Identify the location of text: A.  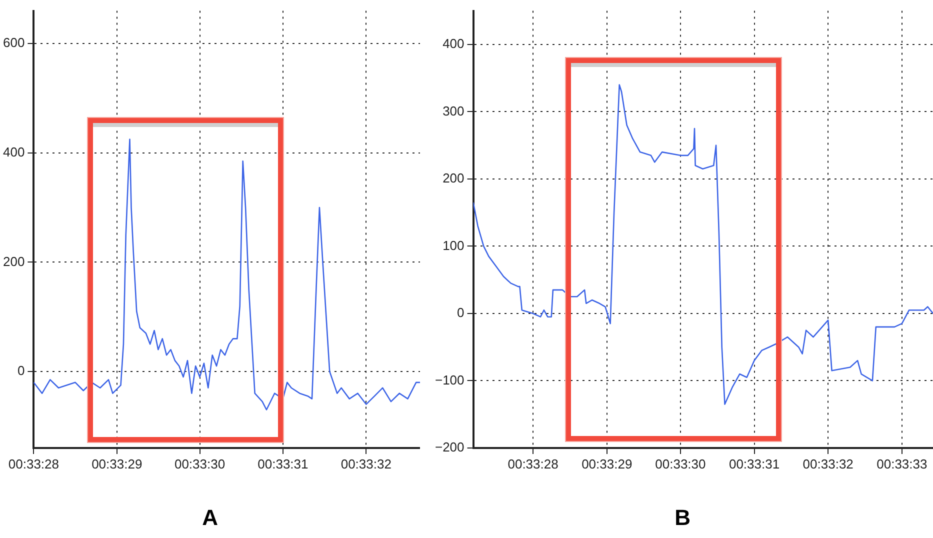
(210, 517).